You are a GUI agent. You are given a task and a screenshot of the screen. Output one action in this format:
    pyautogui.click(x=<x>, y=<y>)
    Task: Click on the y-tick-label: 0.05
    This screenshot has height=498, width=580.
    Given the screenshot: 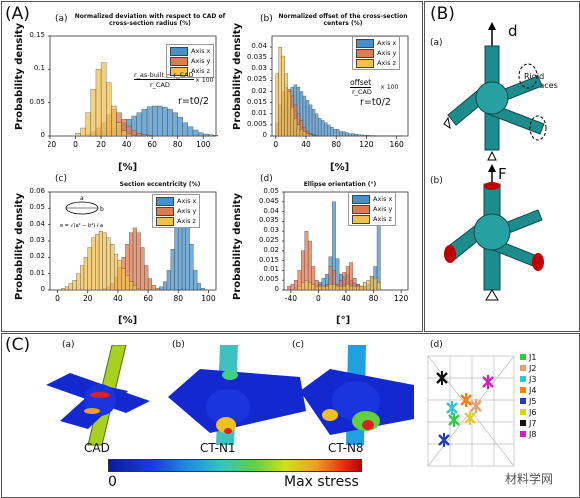 What is the action you would take?
    pyautogui.click(x=37, y=101)
    